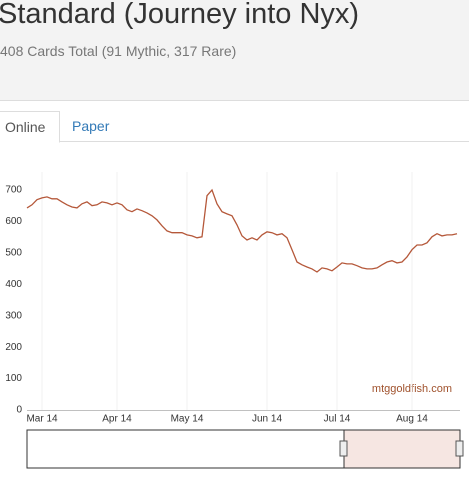  What do you see at coordinates (412, 419) in the screenshot?
I see `x-tick-label: Aug 14` at bounding box center [412, 419].